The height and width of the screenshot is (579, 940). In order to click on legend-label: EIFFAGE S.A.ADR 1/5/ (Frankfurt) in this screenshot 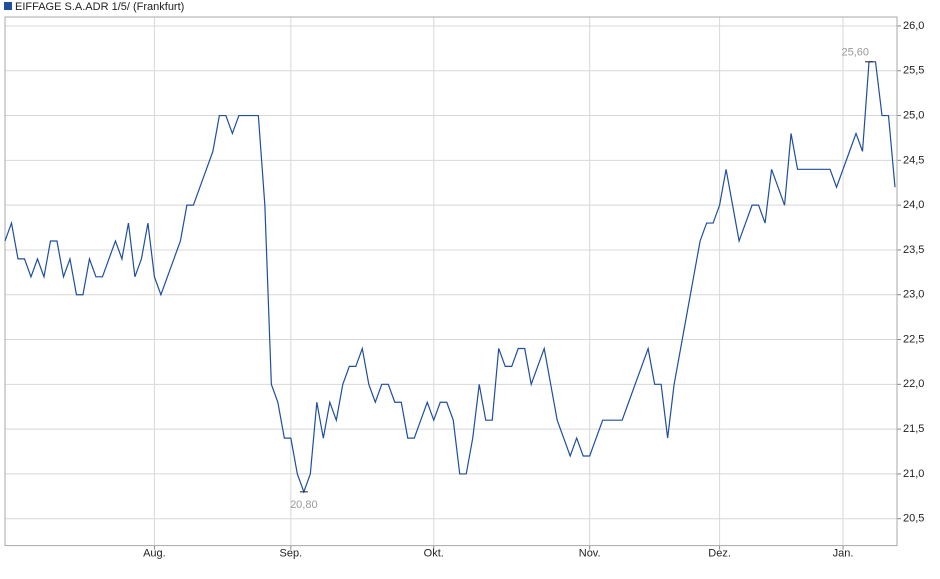, I will do `click(99, 7)`.